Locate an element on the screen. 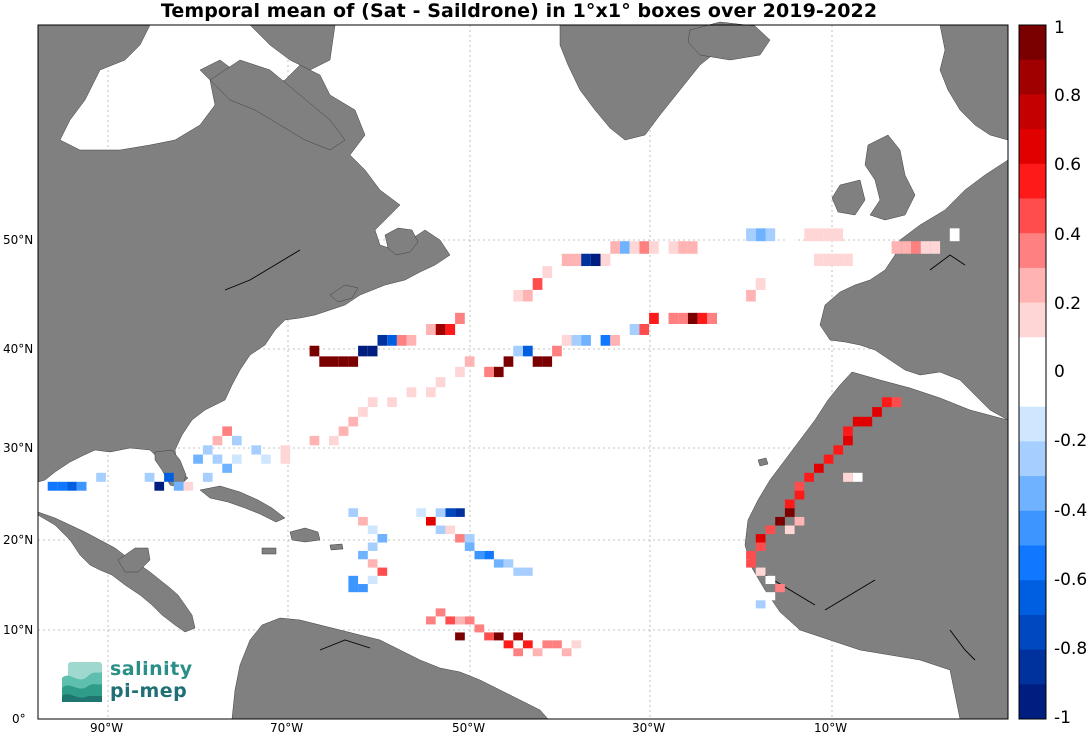 The image size is (1091, 737). lat-label: 50°N is located at coordinates (18, 240).